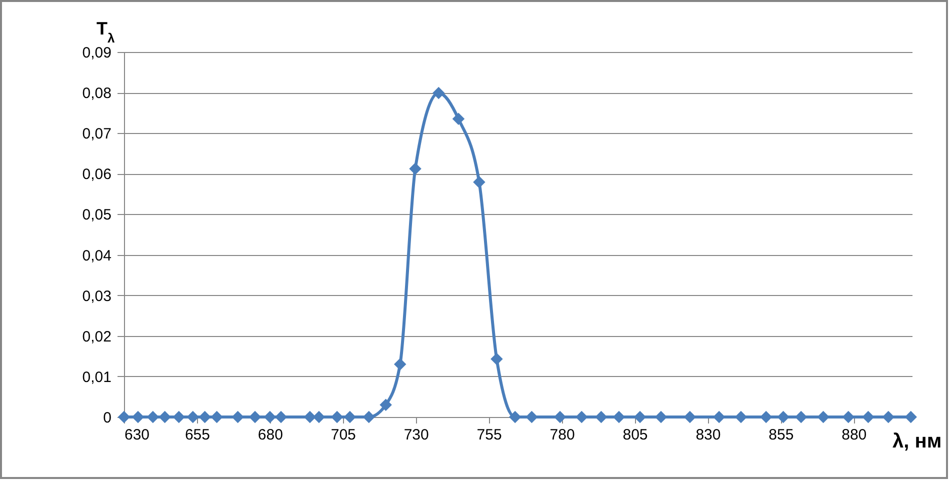  What do you see at coordinates (97, 296) in the screenshot?
I see `y-tick-label: 0,03` at bounding box center [97, 296].